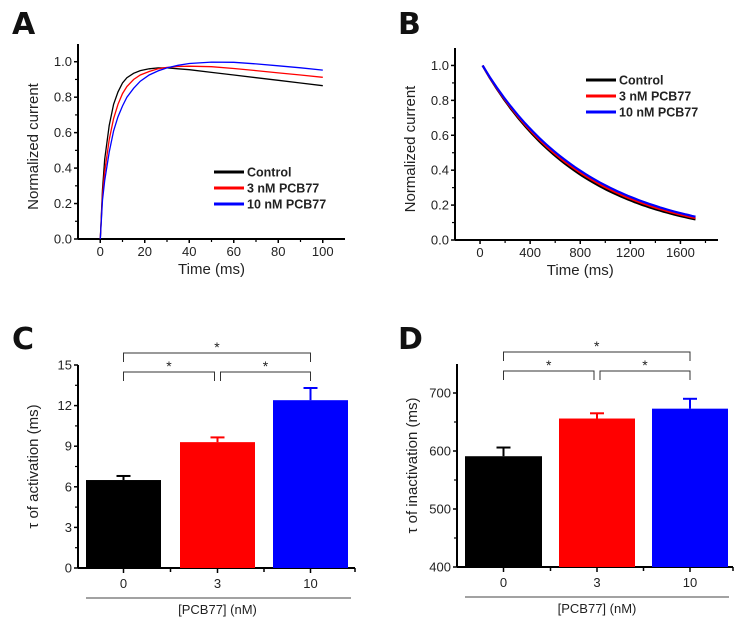  What do you see at coordinates (234, 251) in the screenshot?
I see `x-tick-label: 60` at bounding box center [234, 251].